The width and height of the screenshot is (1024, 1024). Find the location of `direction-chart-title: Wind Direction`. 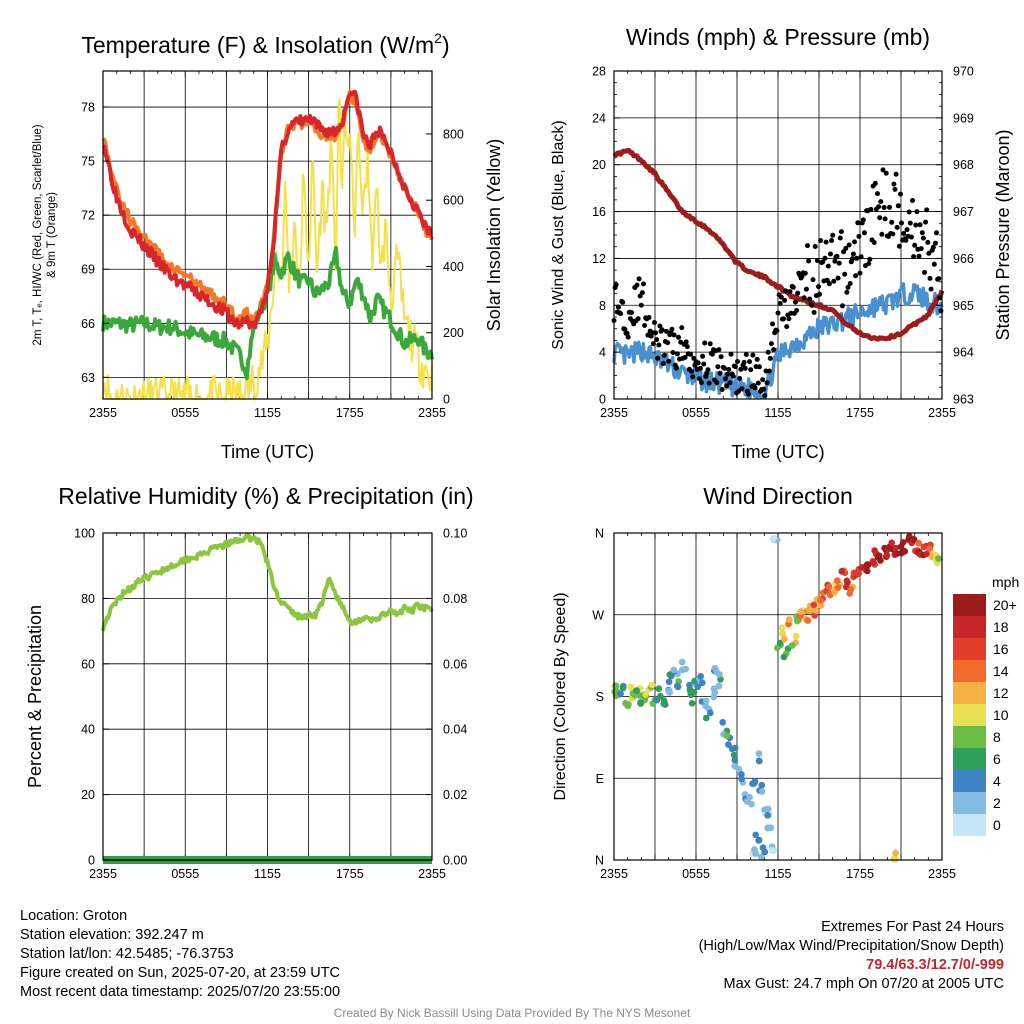

direction-chart-title: Wind Direction is located at coordinates (778, 496).